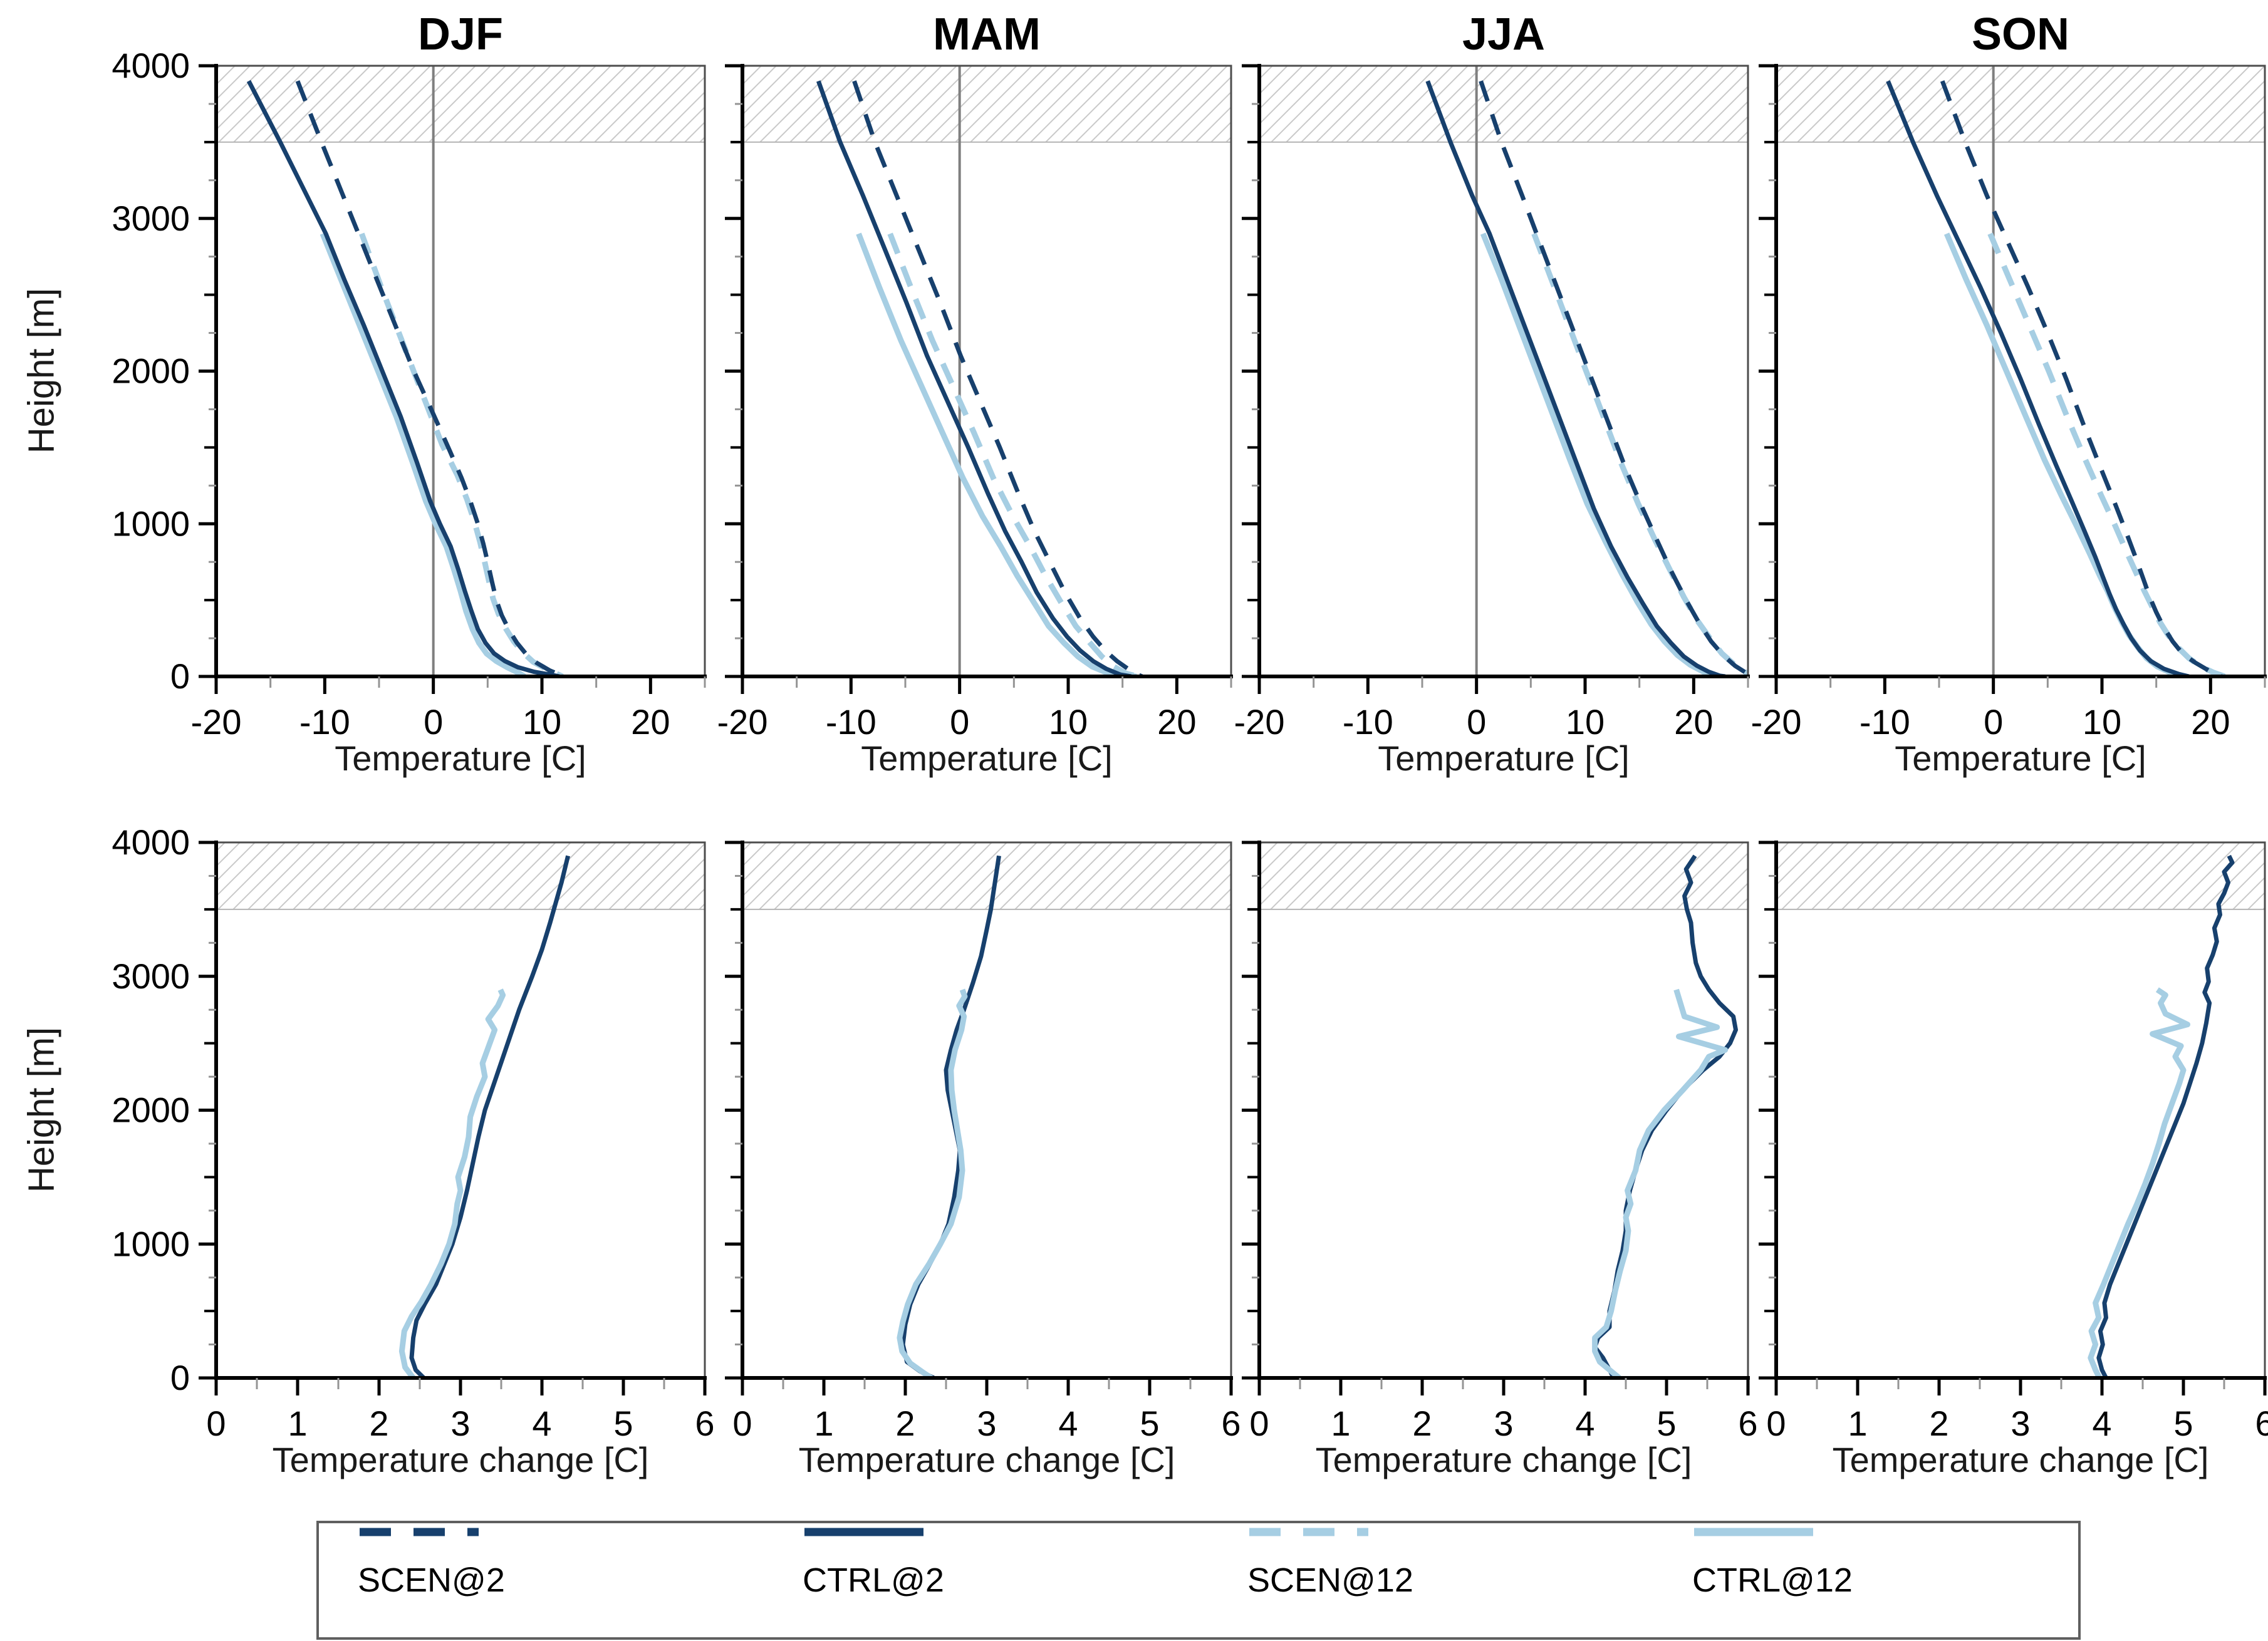 This screenshot has width=2268, height=1641. Describe the element at coordinates (151, 1243) in the screenshot. I see `y-tick-label: 1000` at that location.